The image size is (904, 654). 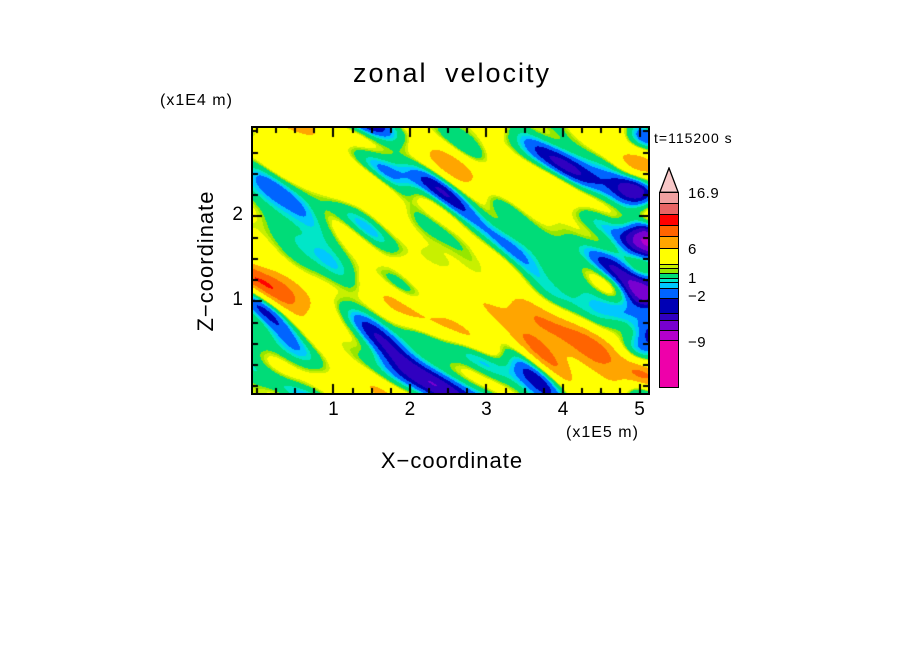 What do you see at coordinates (237, 215) in the screenshot?
I see `y-tick-label: 2` at bounding box center [237, 215].